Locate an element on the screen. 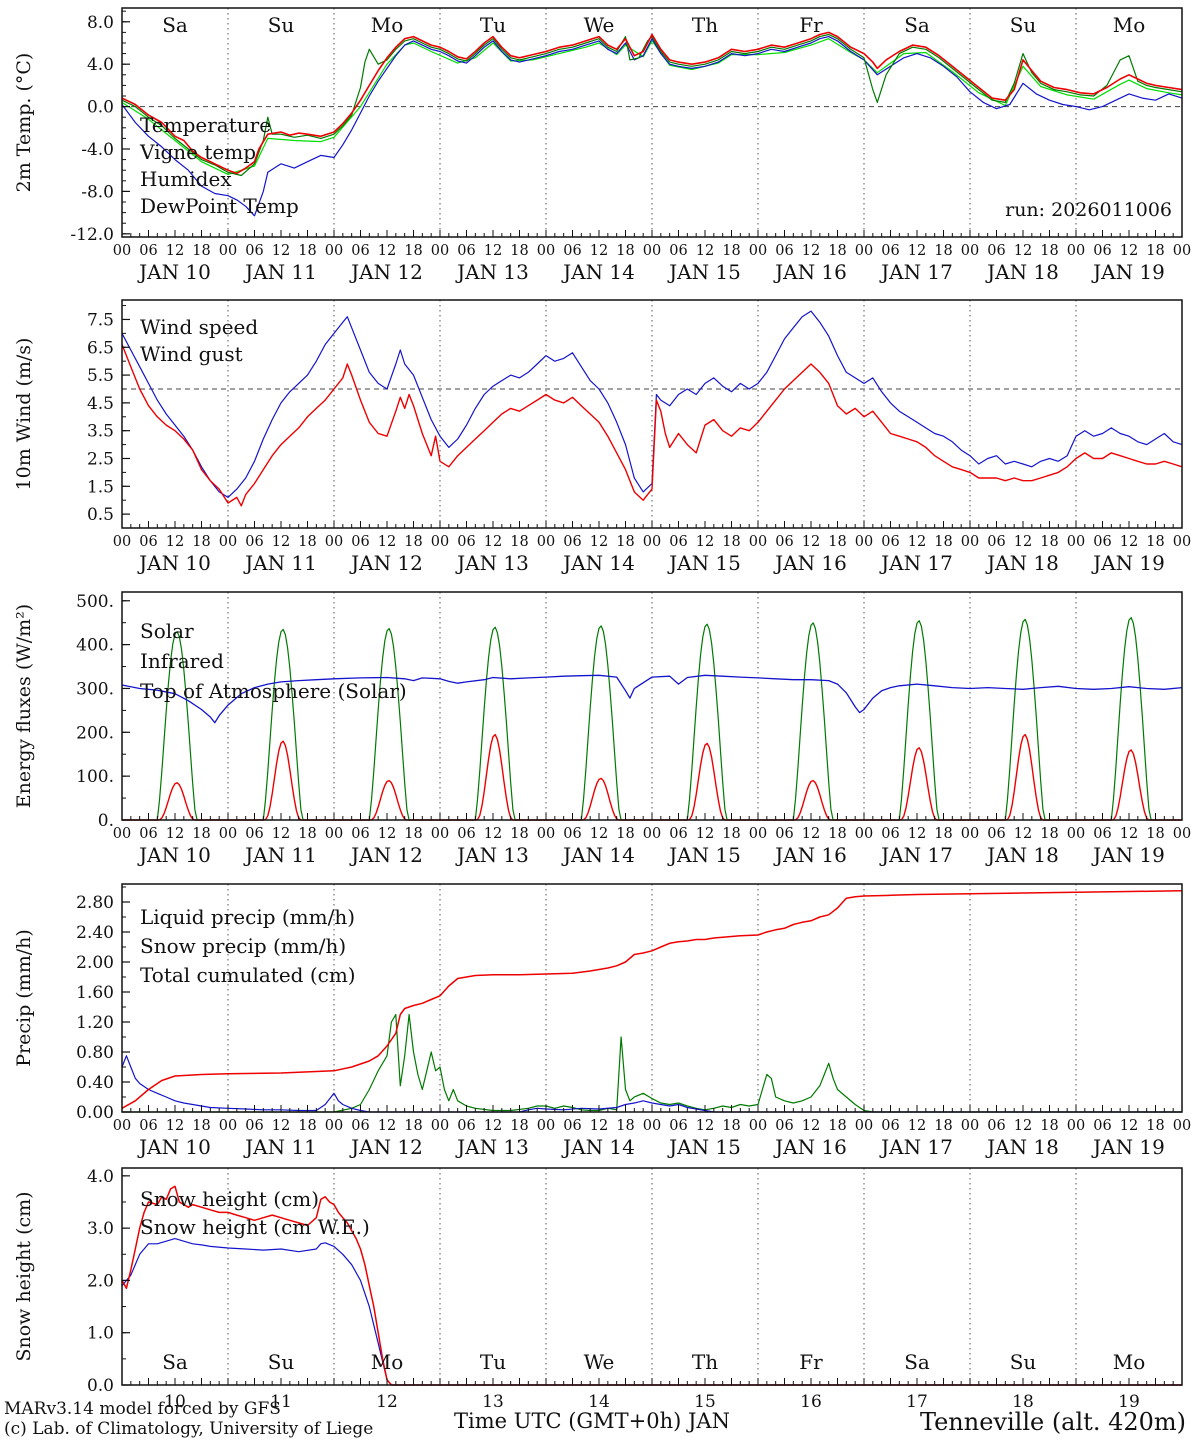 This screenshot has width=1194, height=1440. series-infrared is located at coordinates (652, 699).